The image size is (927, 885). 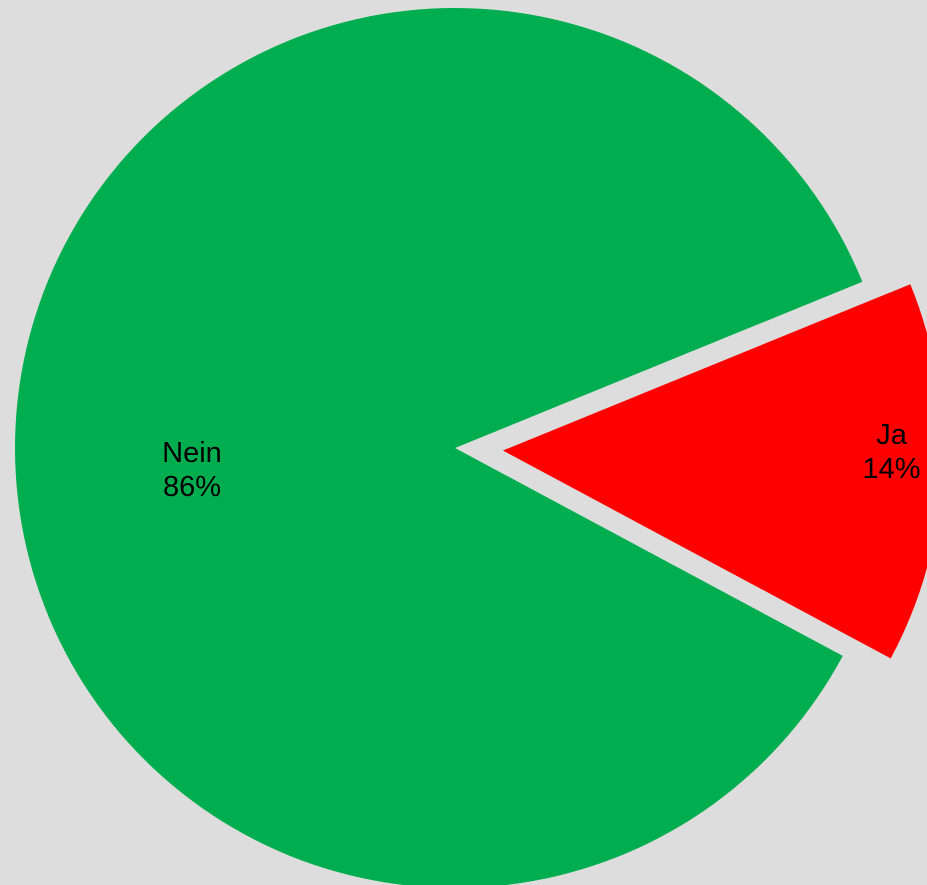 What do you see at coordinates (192, 487) in the screenshot?
I see `slice-percent-nein: 86%` at bounding box center [192, 487].